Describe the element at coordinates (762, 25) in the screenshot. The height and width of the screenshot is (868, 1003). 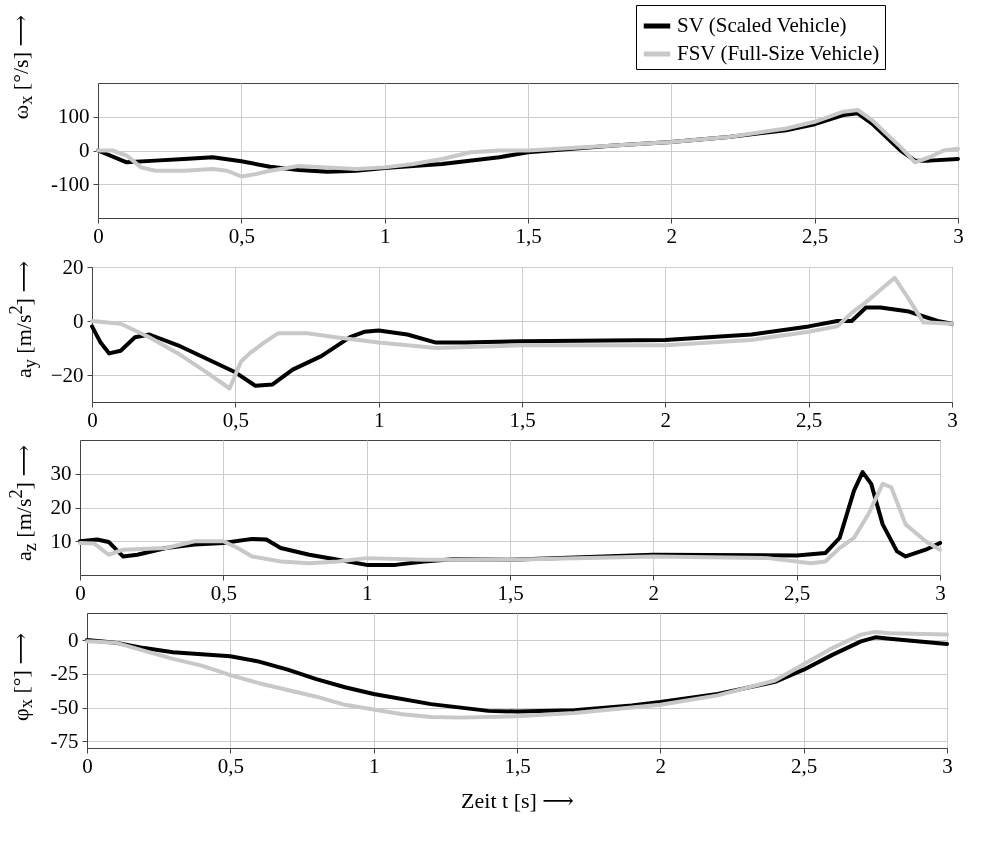
I see `legend-label: SV (Scaled Vehicle)` at that location.